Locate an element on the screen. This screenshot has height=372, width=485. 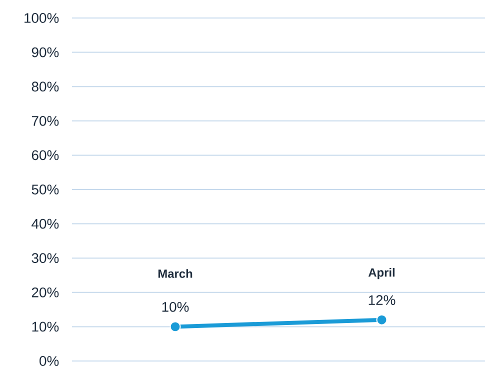
y-tick-label: 0% is located at coordinates (49, 361).